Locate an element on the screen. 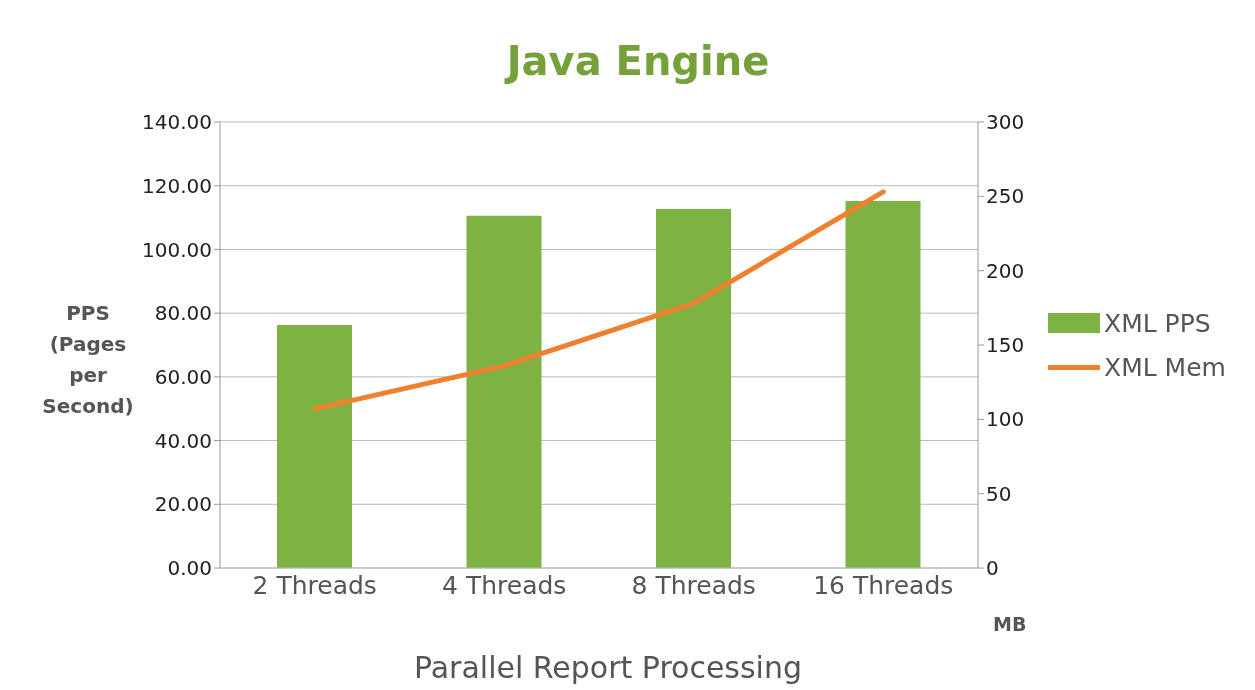 This screenshot has width=1255, height=690. y2-axis-title: MB is located at coordinates (1010, 624).